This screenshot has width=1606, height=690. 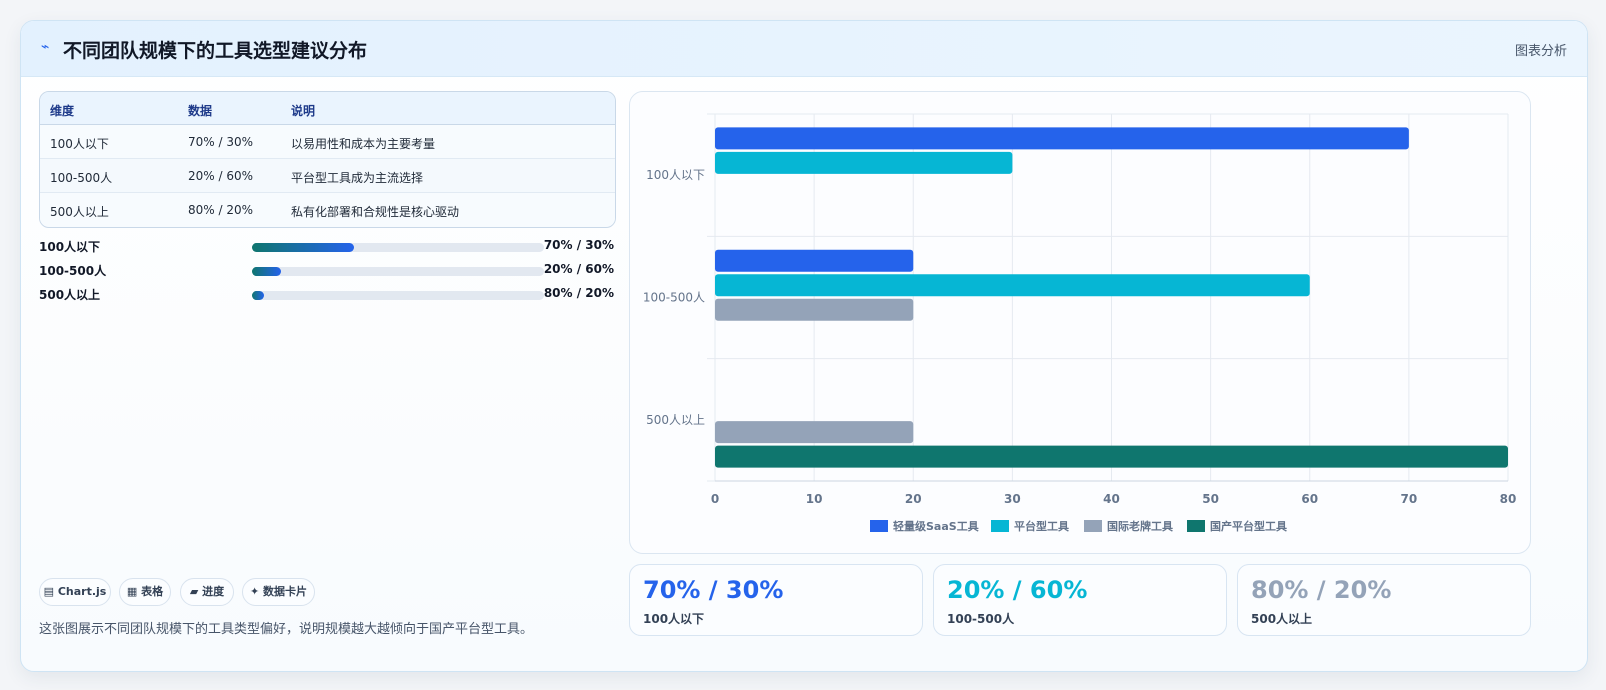 What do you see at coordinates (357, 178) in the screenshot?
I see `table-cell: 平台型工具成为主流选择` at bounding box center [357, 178].